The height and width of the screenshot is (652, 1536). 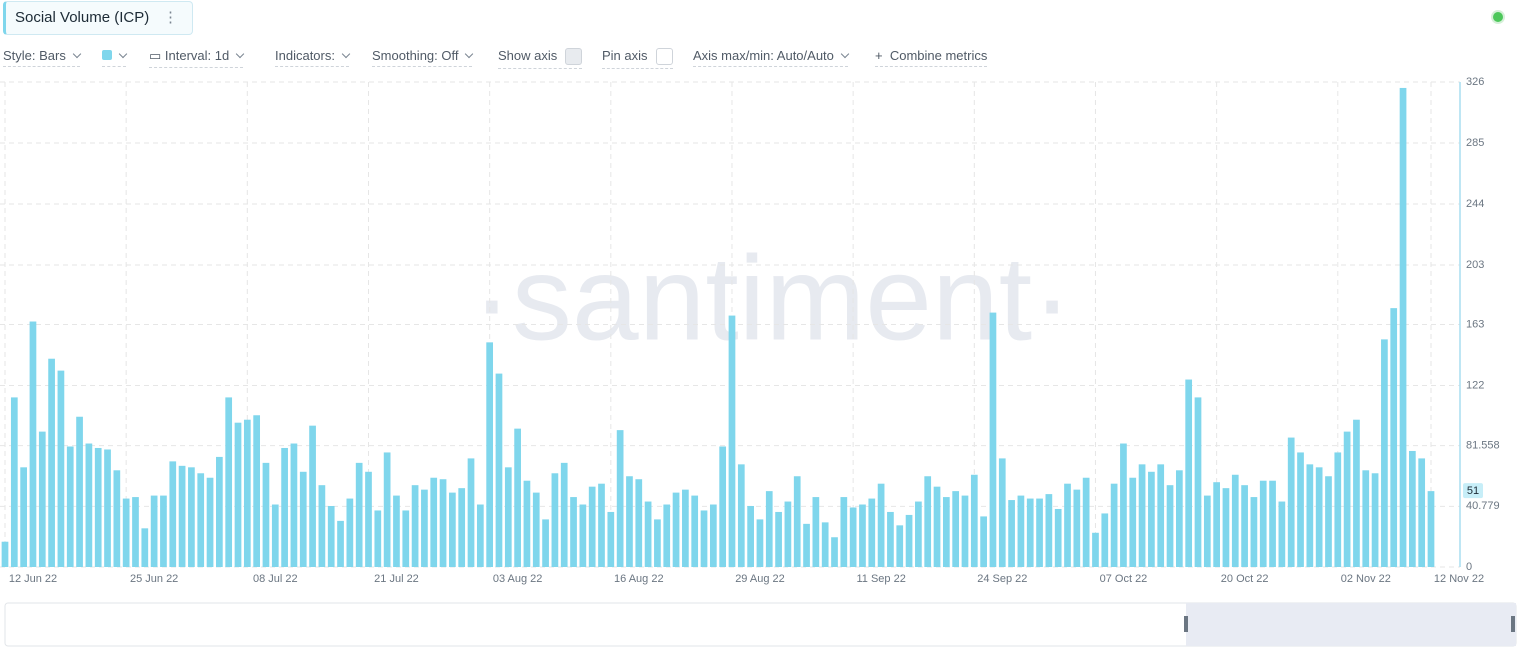 What do you see at coordinates (1469, 567) in the screenshot?
I see `y-tick-label: 0` at bounding box center [1469, 567].